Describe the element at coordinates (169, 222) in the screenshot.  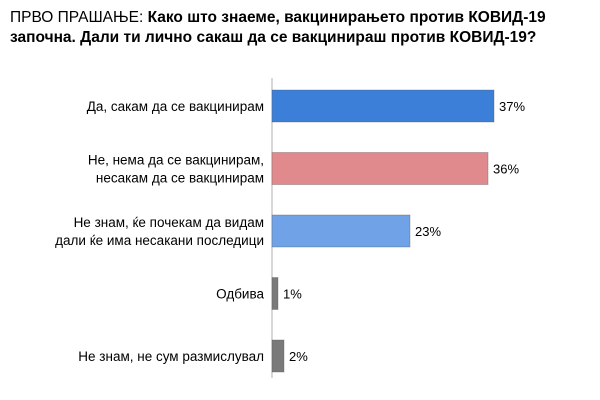
I see `category-label-2-line-0: Не знам, ќе почекам да видам` at that location.